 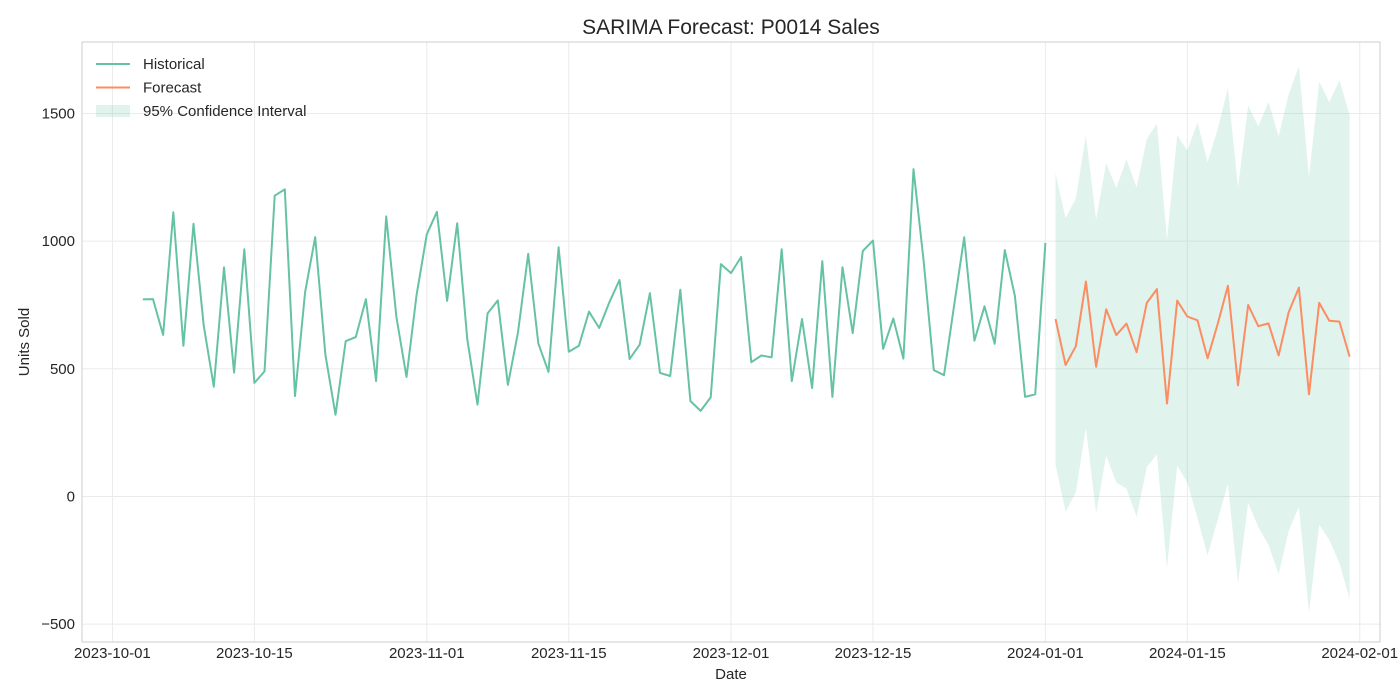 I want to click on x-tick-label: 2024-01-01, so click(x=1045, y=653).